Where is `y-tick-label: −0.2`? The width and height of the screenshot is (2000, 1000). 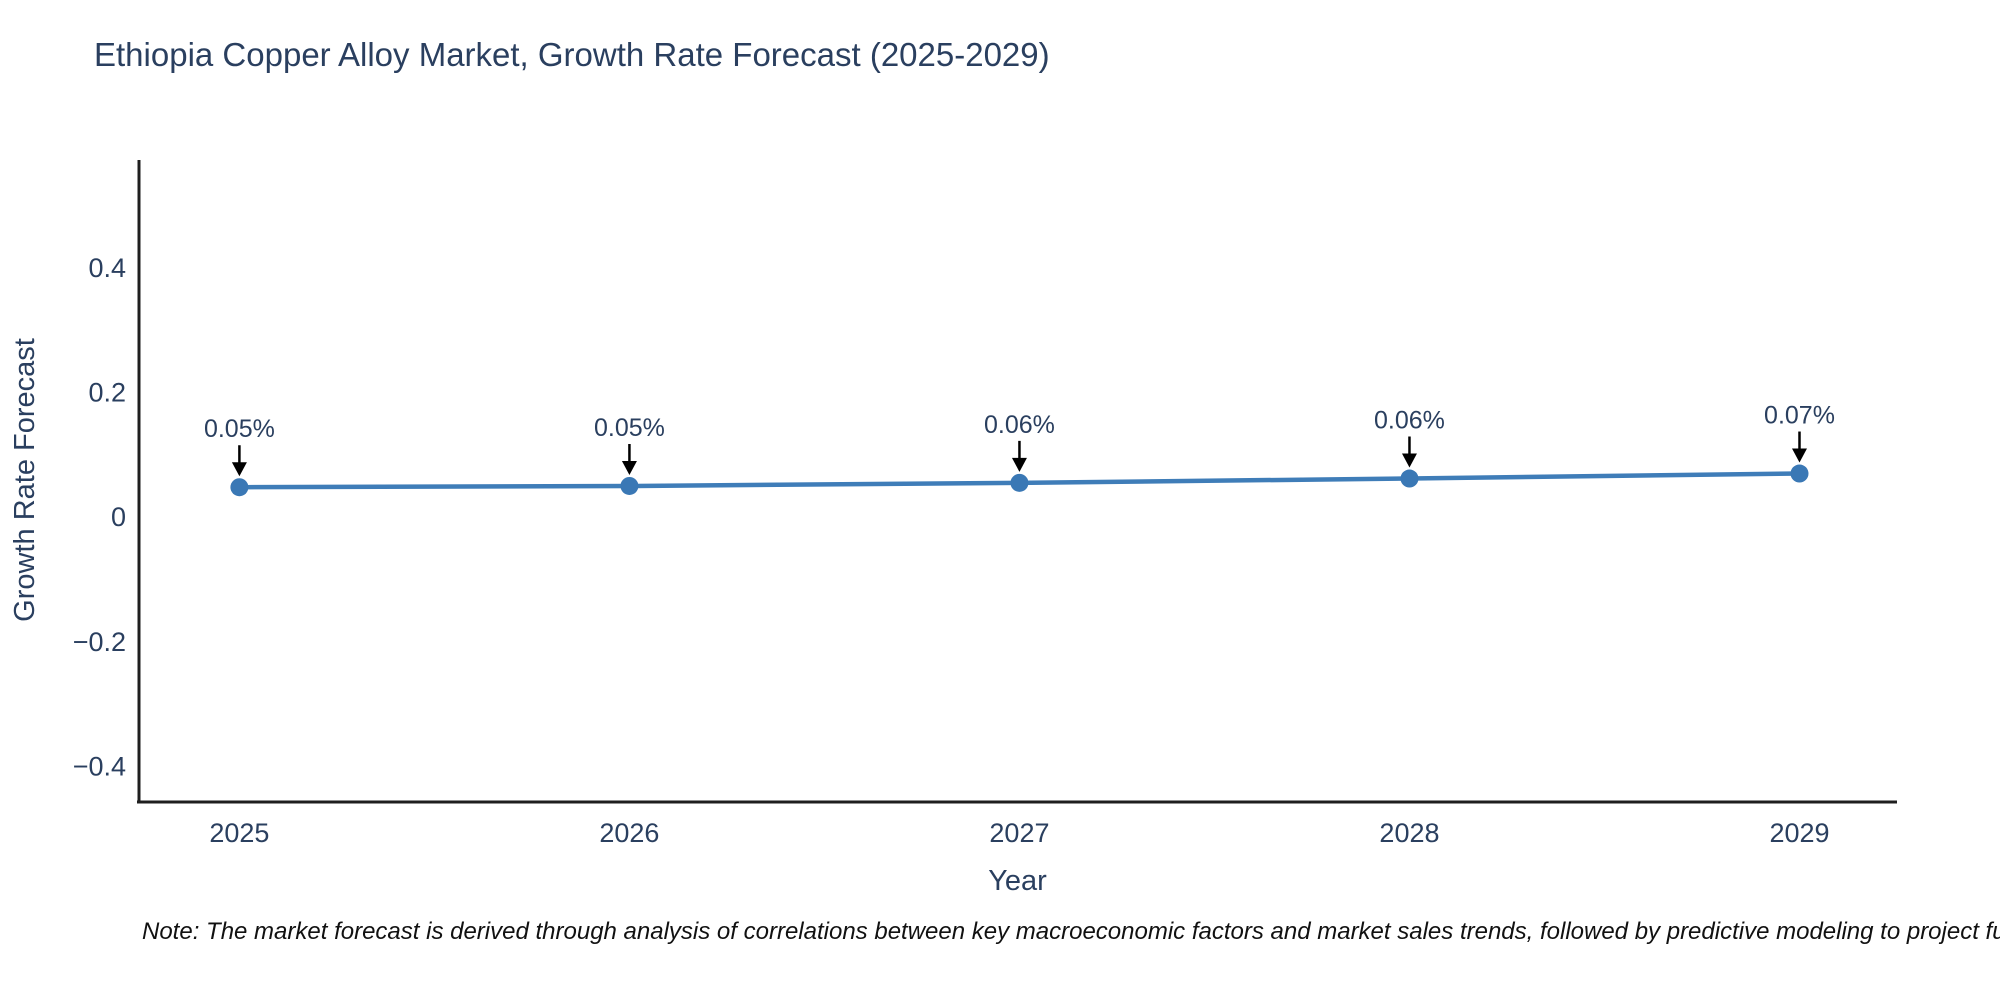 y-tick-label: −0.2 is located at coordinates (99, 642).